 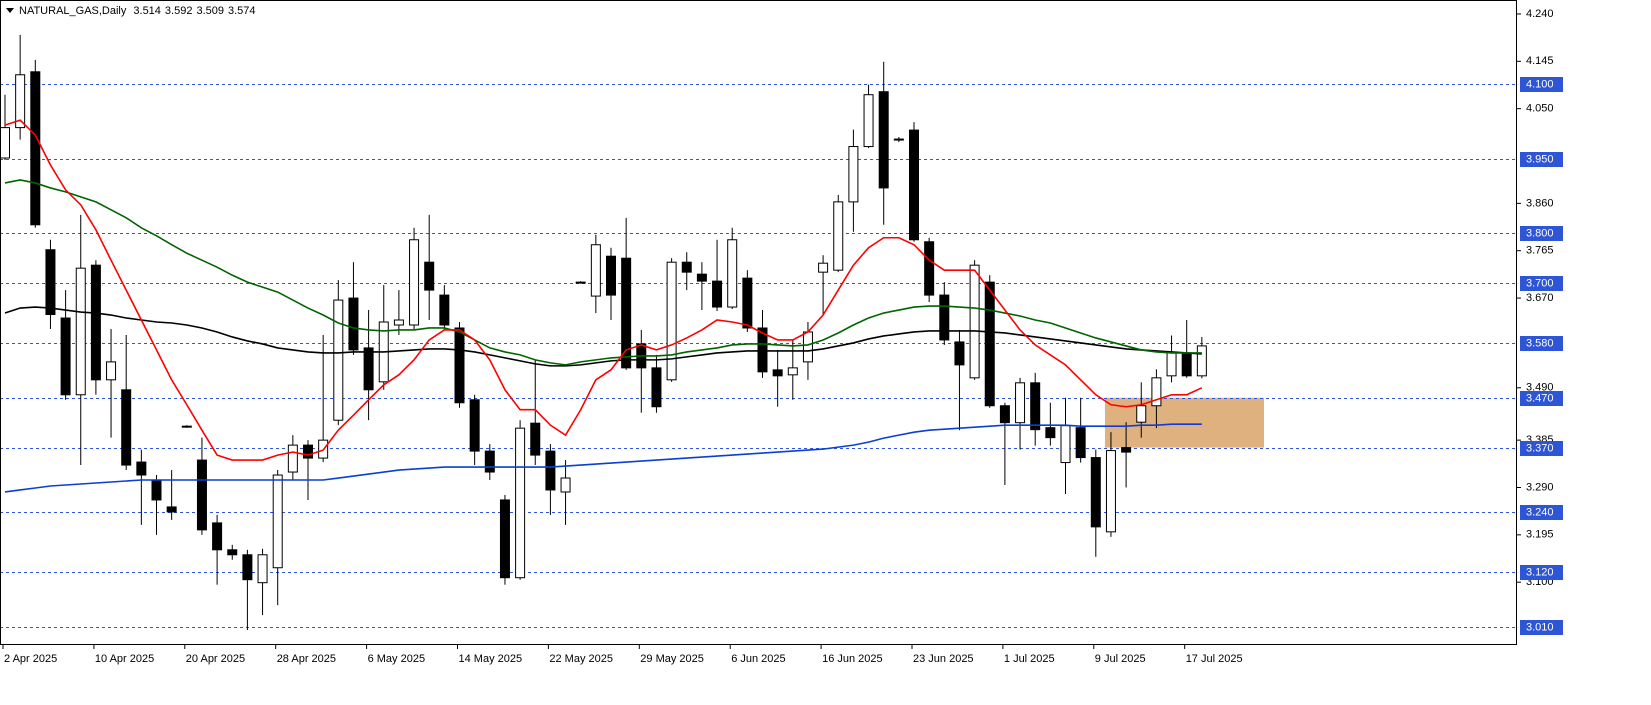 I want to click on chart-header: NATURAL_GAS,Daily 3.514 3.592 3.509 3.574, so click(x=137, y=11).